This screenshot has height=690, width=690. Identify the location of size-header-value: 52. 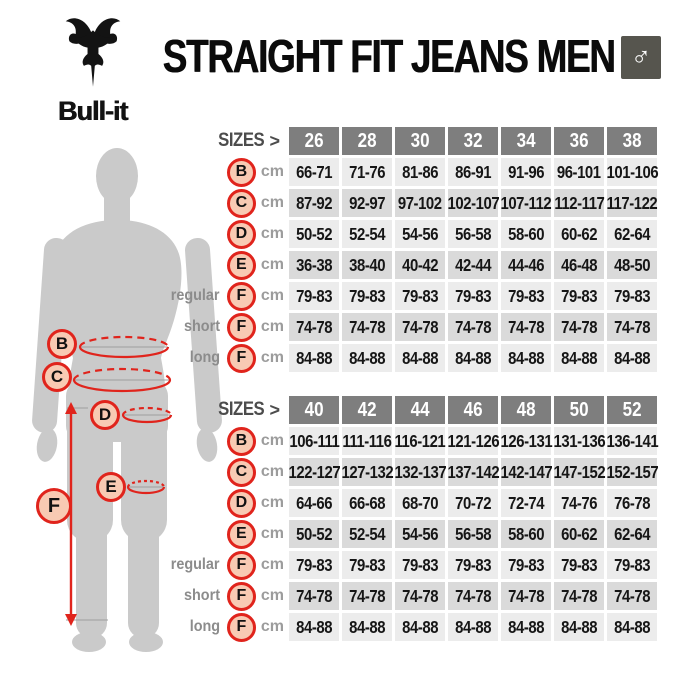
(632, 409).